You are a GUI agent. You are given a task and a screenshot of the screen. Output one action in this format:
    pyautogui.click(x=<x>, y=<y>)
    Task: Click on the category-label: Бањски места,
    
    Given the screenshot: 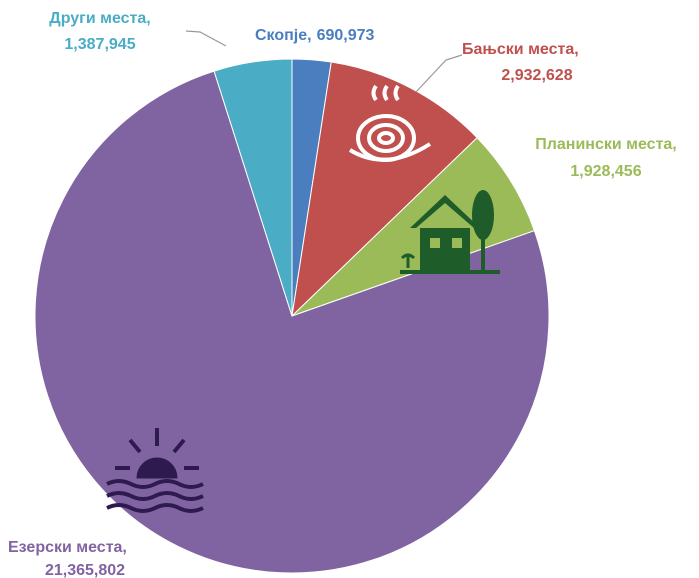 What is the action you would take?
    pyautogui.click(x=520, y=49)
    